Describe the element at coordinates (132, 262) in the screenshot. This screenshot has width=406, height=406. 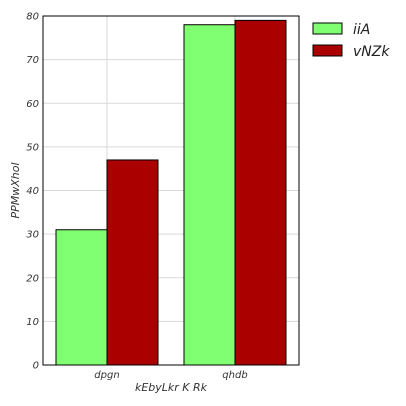
I see `bar-vNZk-dpgn` at that location.